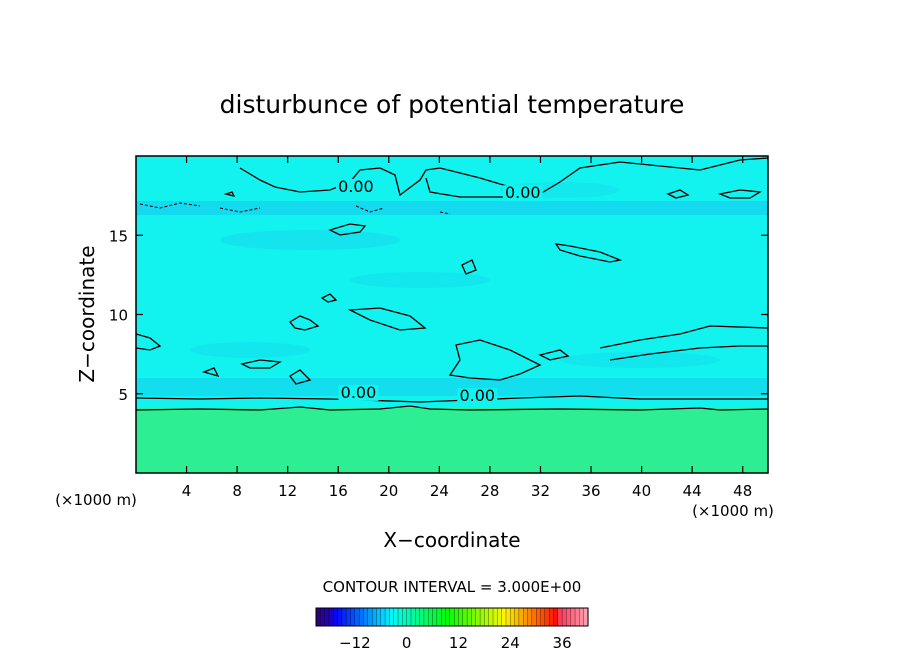 This screenshot has width=904, height=654. I want to click on patch, so click(420, 280).